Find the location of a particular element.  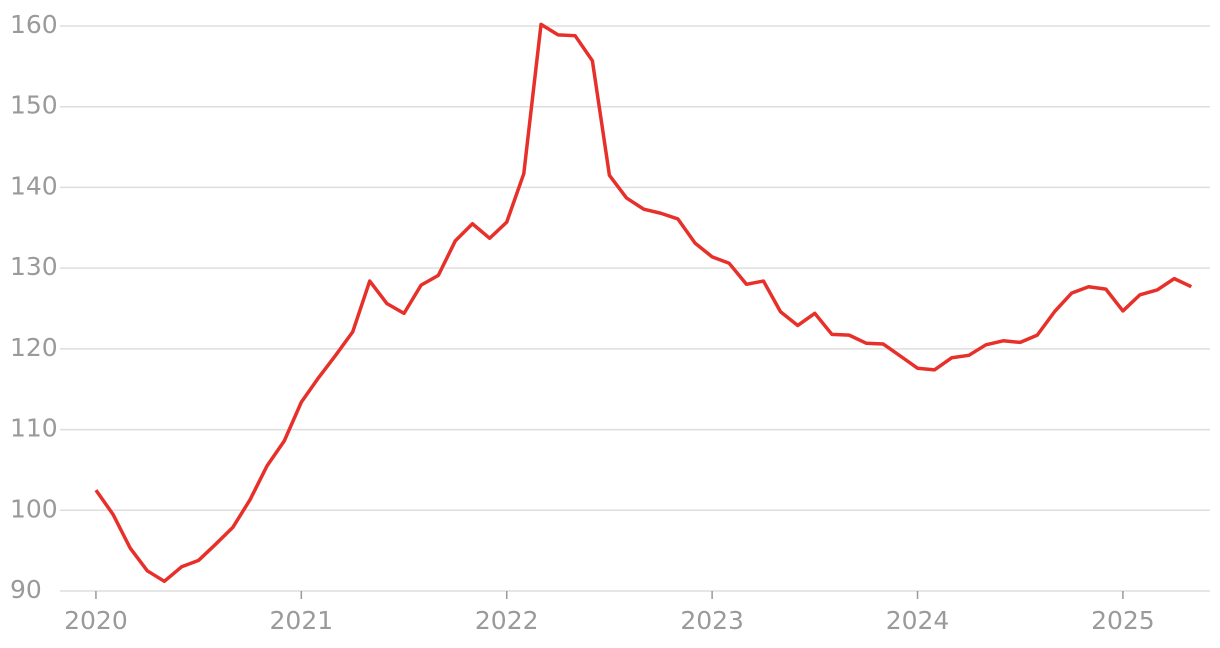

y-tick-label: 130 is located at coordinates (34, 266).